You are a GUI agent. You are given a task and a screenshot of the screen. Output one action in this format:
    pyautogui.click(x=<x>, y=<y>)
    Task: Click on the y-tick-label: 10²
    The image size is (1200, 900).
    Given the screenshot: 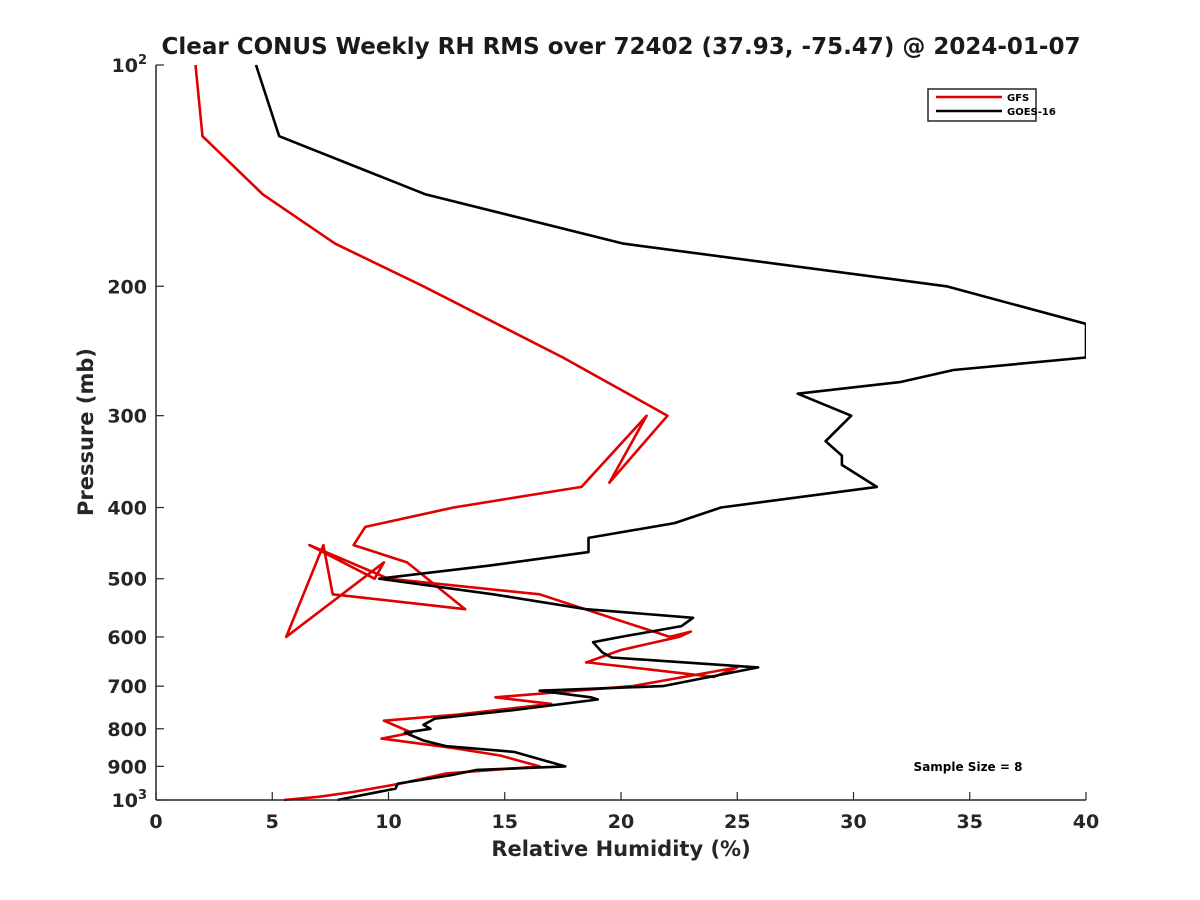 What is the action you would take?
    pyautogui.click(x=130, y=65)
    